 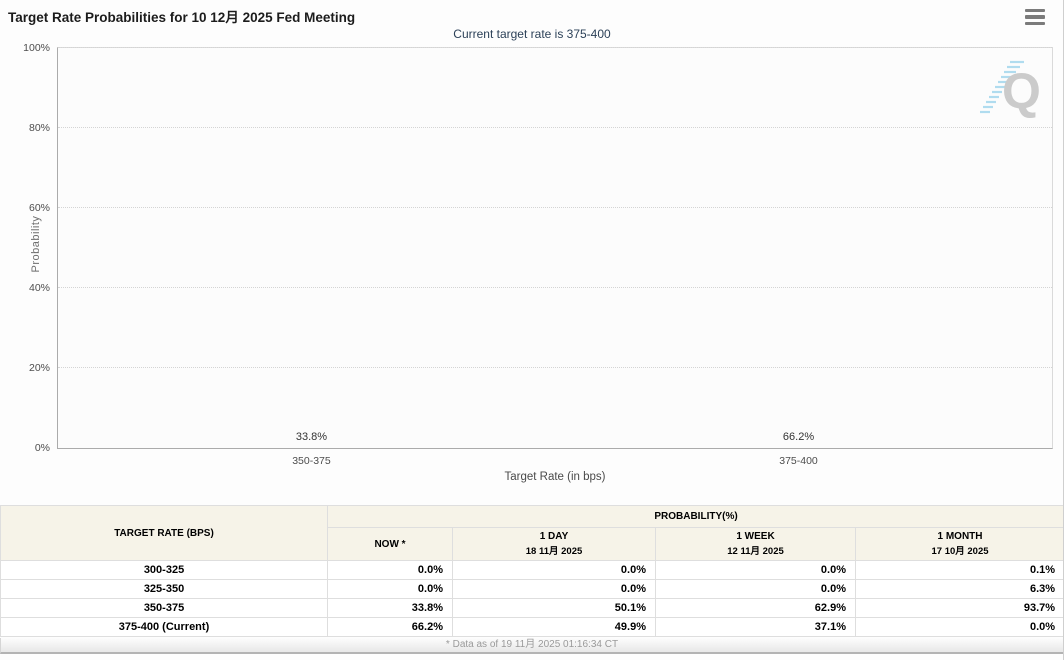 I want to click on col-header-1week: 1 WEEK 12 11月 2025, so click(x=755, y=544).